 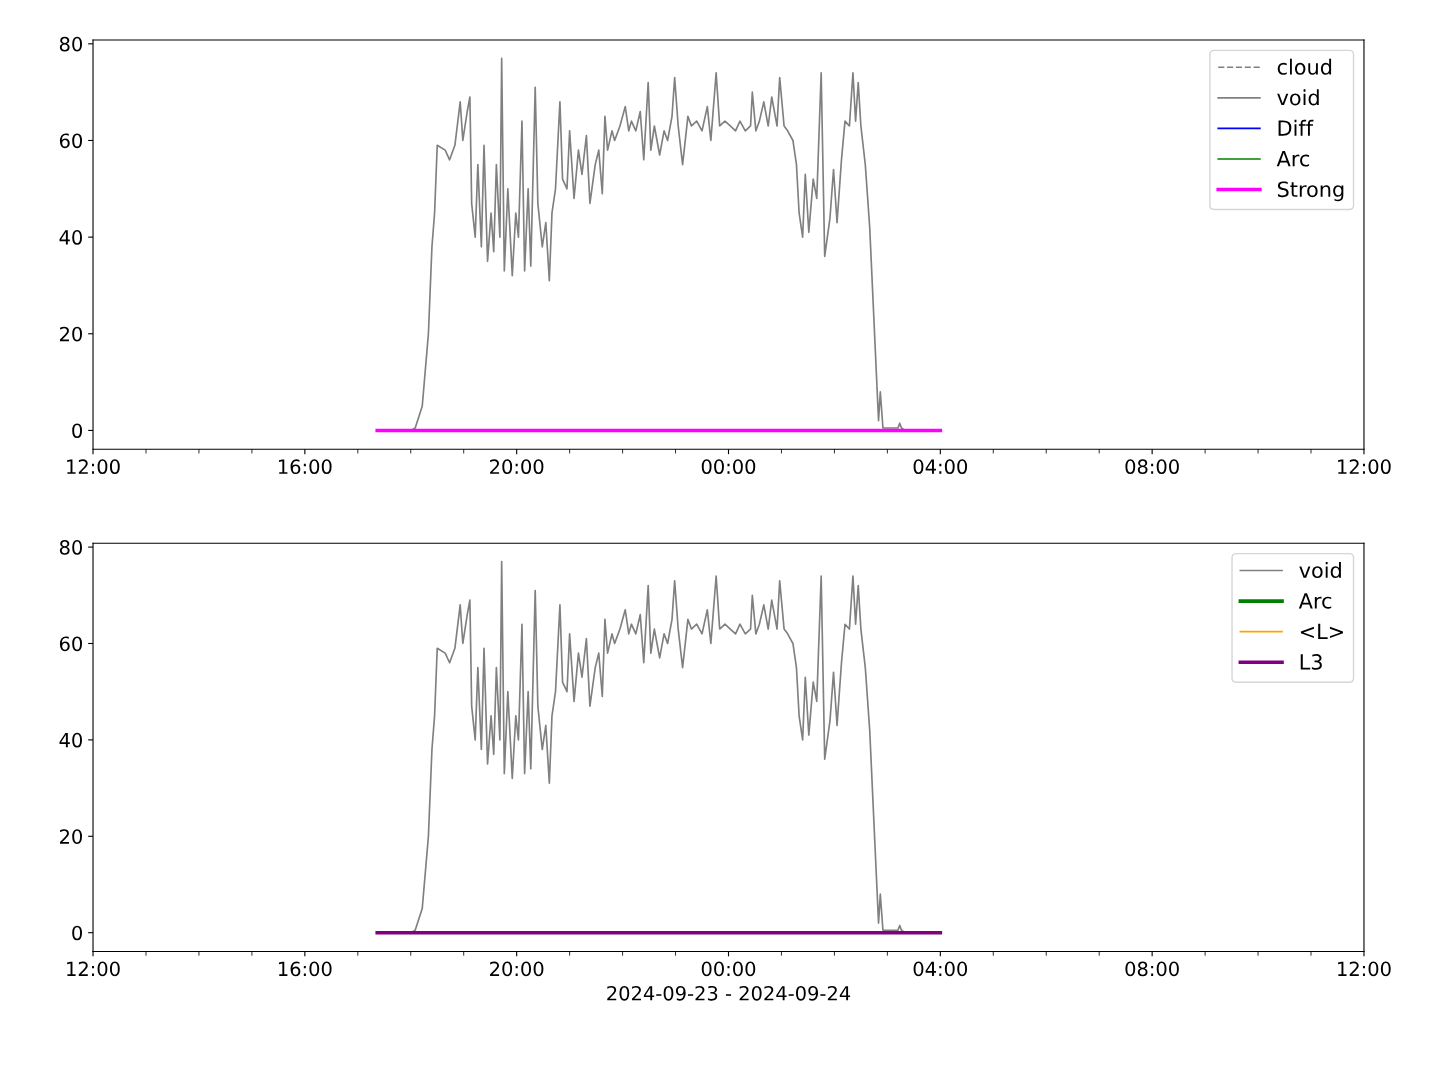 What do you see at coordinates (1321, 631) in the screenshot?
I see `legend-label: <L>` at bounding box center [1321, 631].